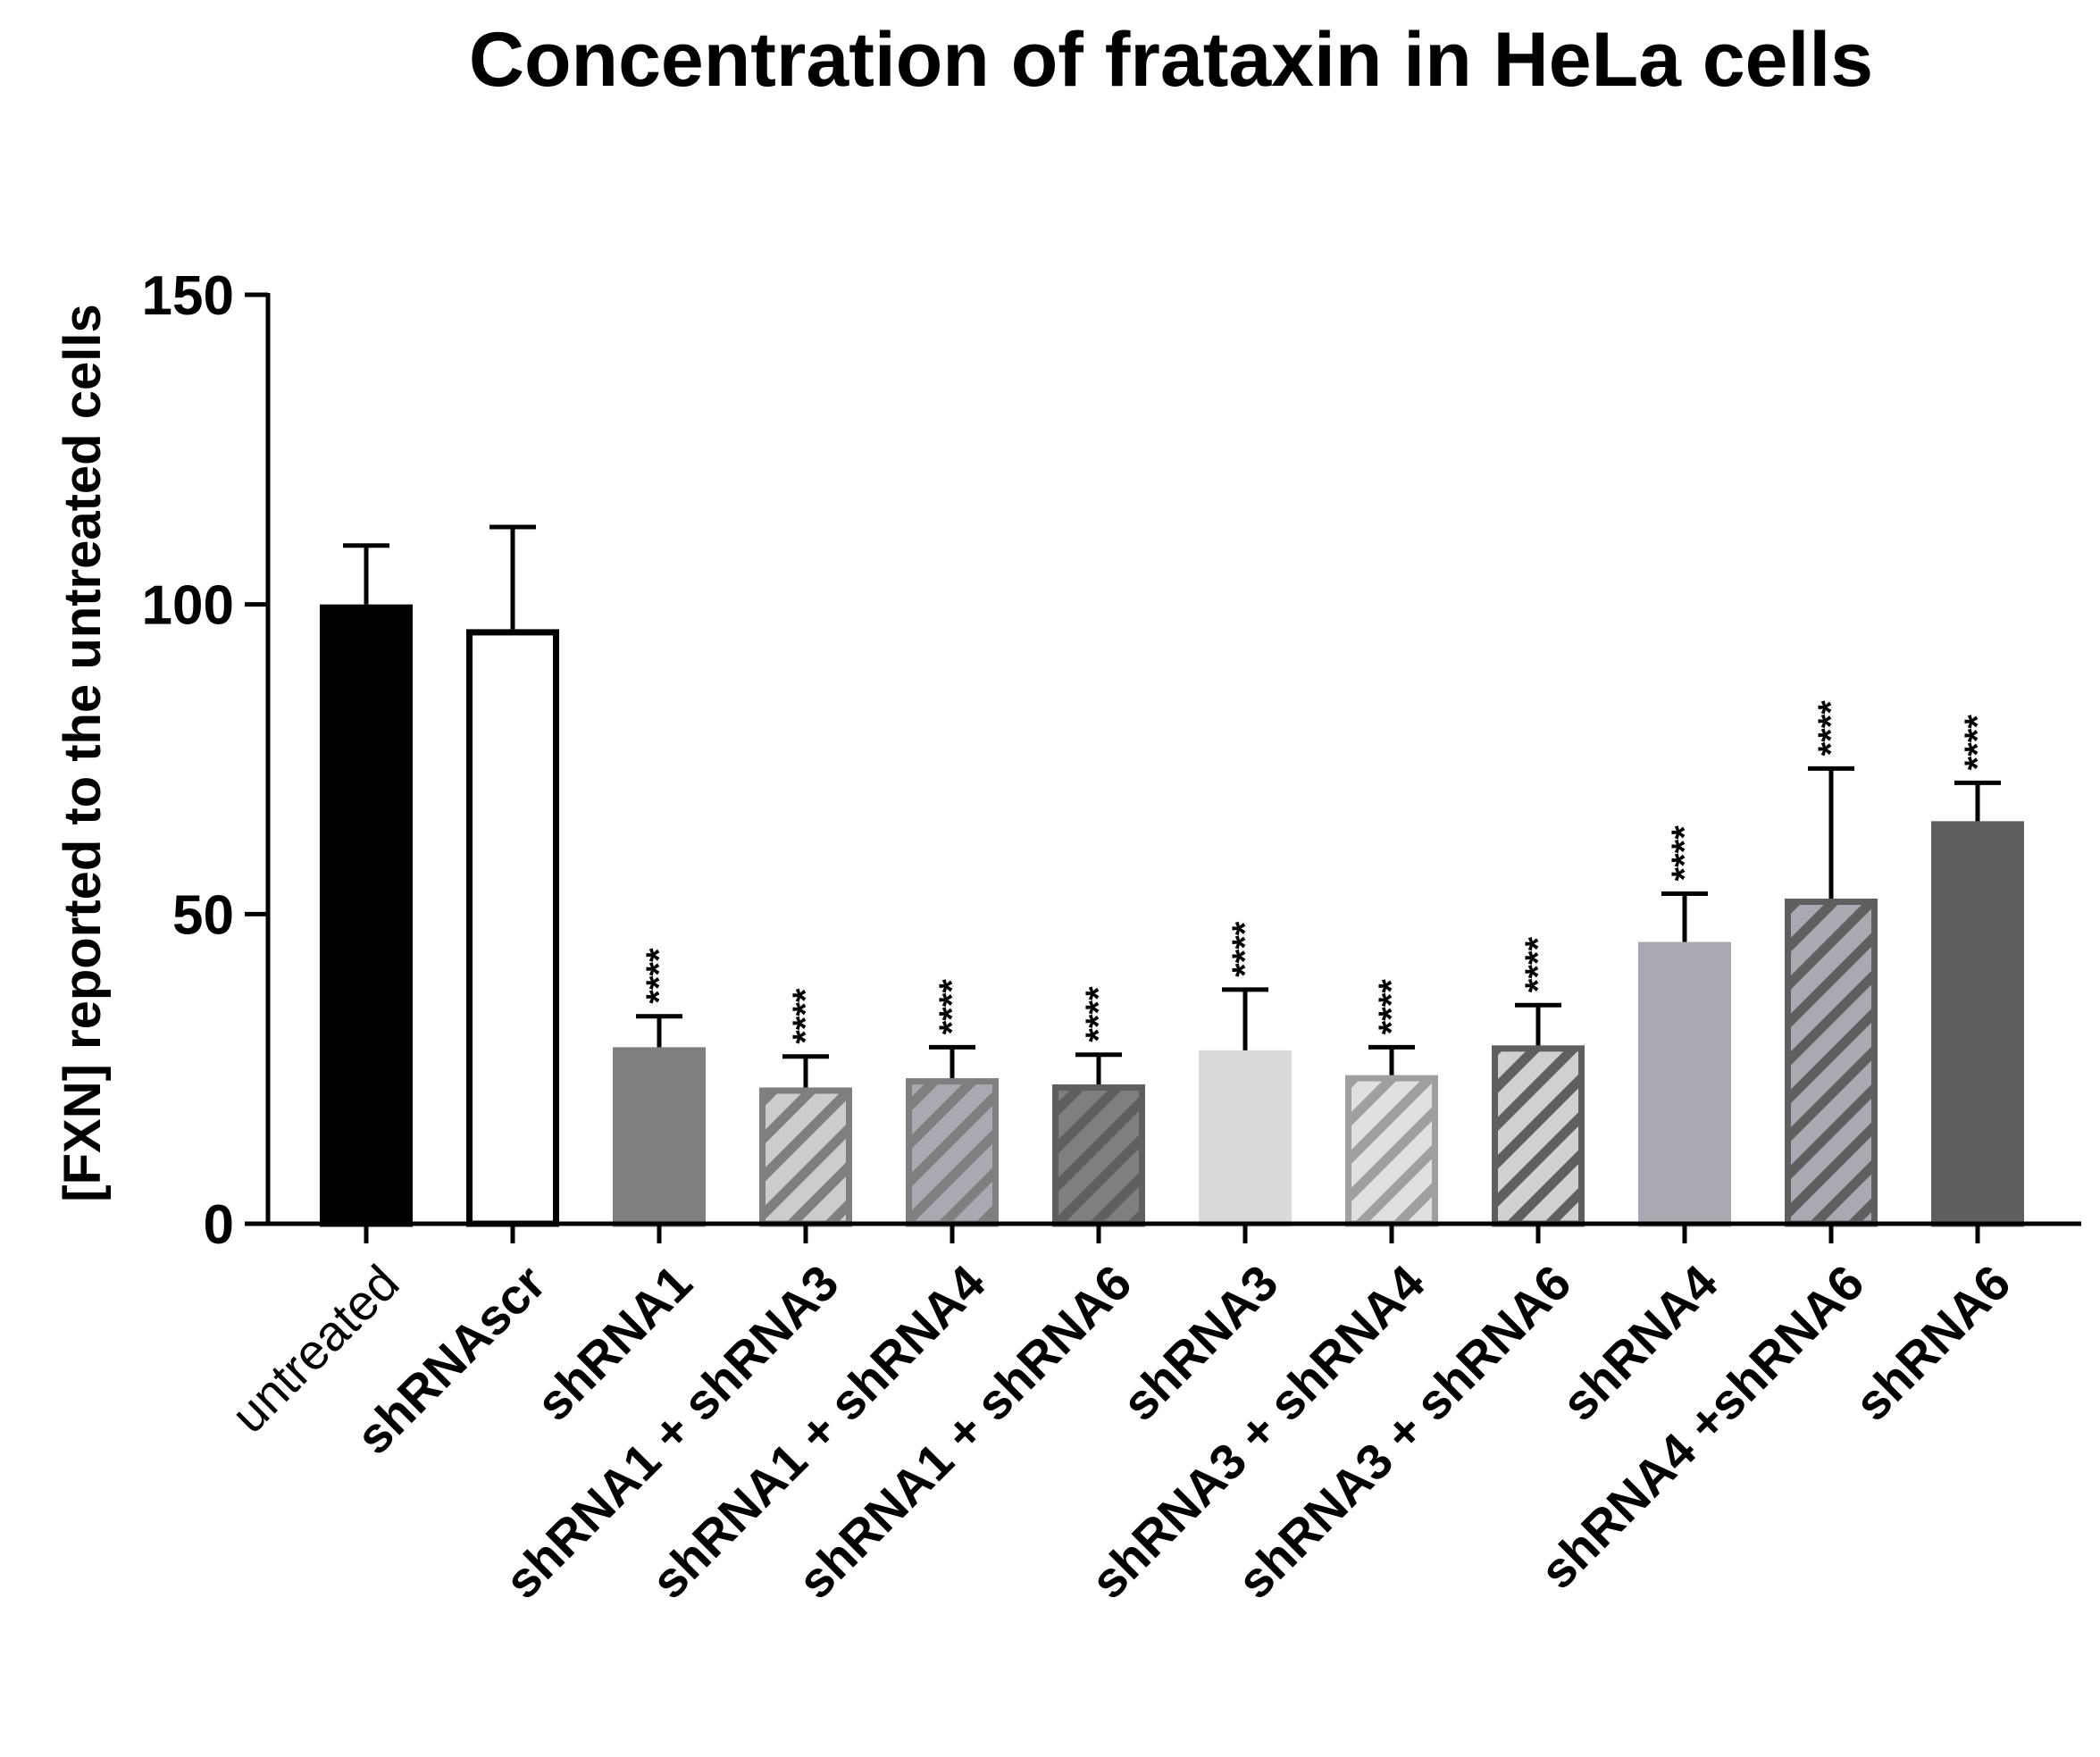  What do you see at coordinates (1539, 965) in the screenshot?
I see `significance-label-8: ****` at bounding box center [1539, 965].